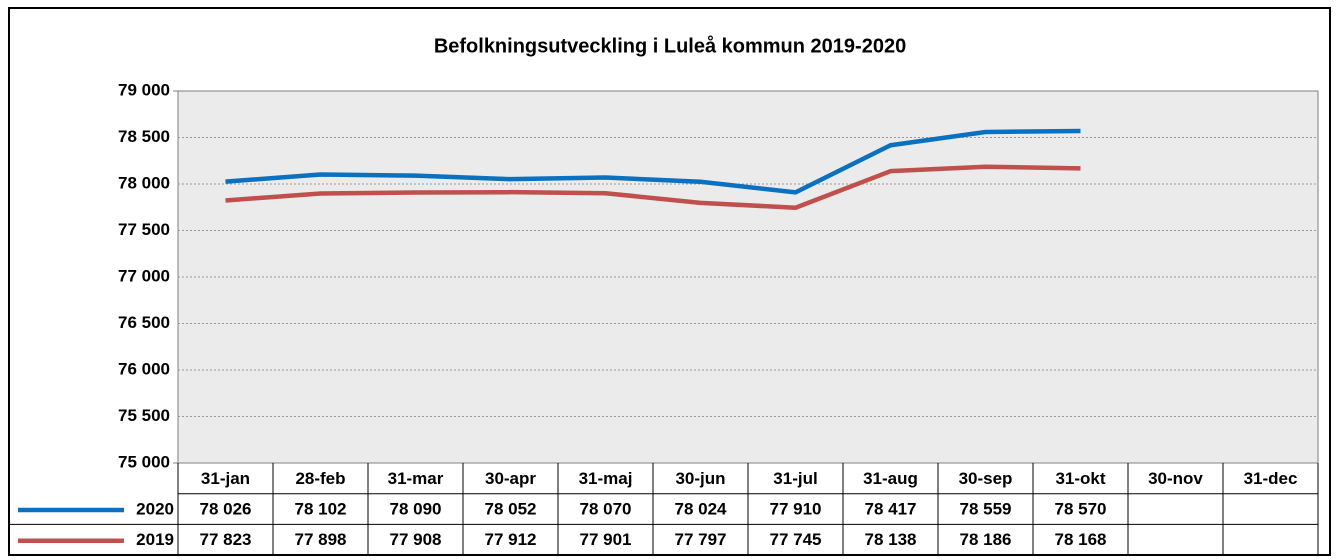 This screenshot has width=1336, height=560. What do you see at coordinates (701, 509) in the screenshot?
I see `table-value: 78 024` at bounding box center [701, 509].